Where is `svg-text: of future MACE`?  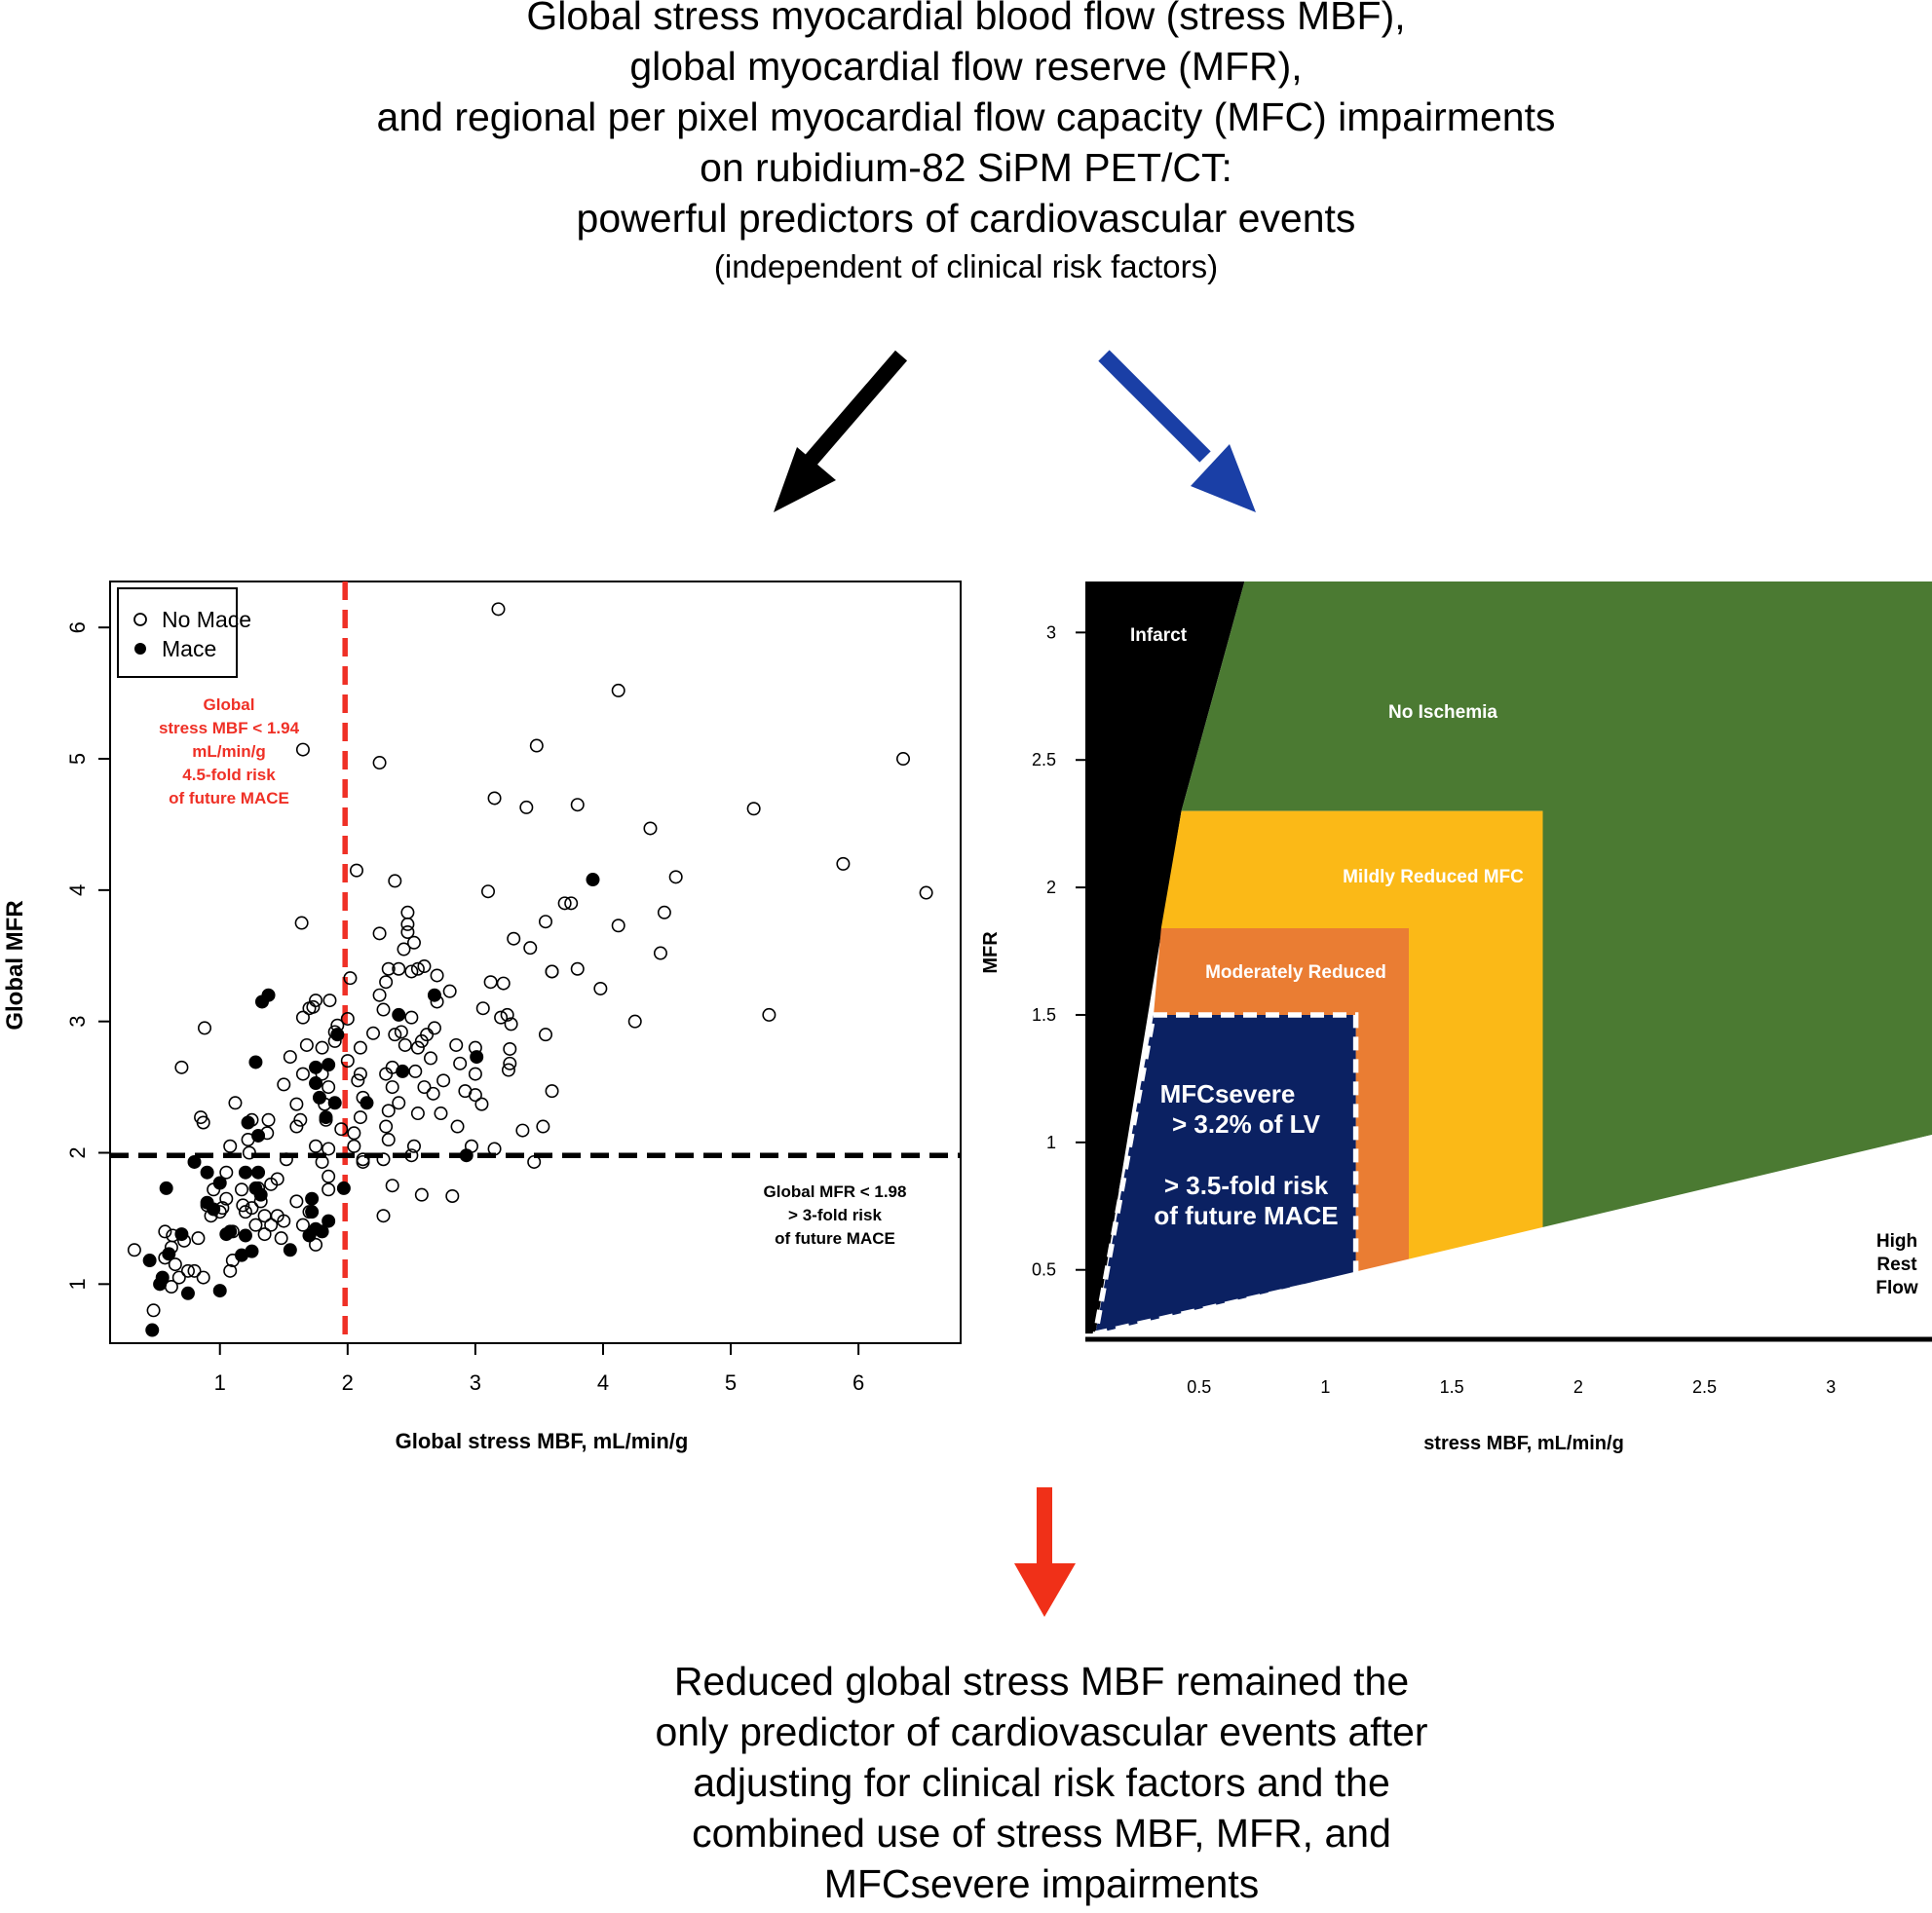 svg-text: of future MACE is located at coordinates (835, 1238).